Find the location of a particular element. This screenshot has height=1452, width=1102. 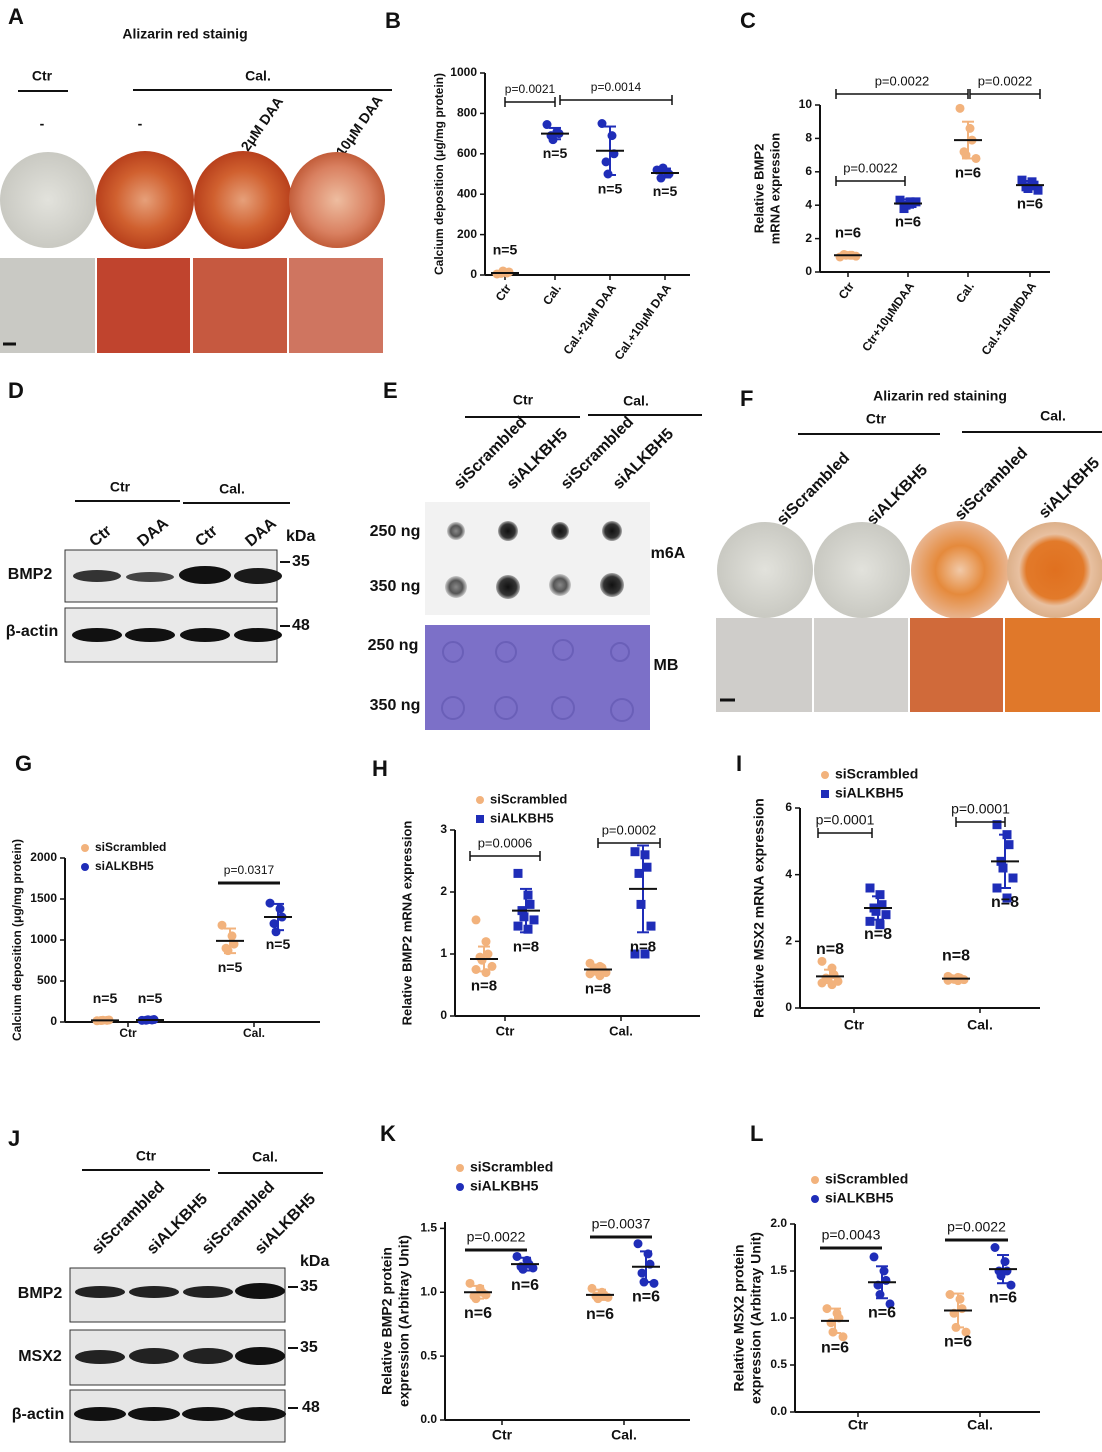

p-value: p=0.0043 is located at coordinates (851, 1235).